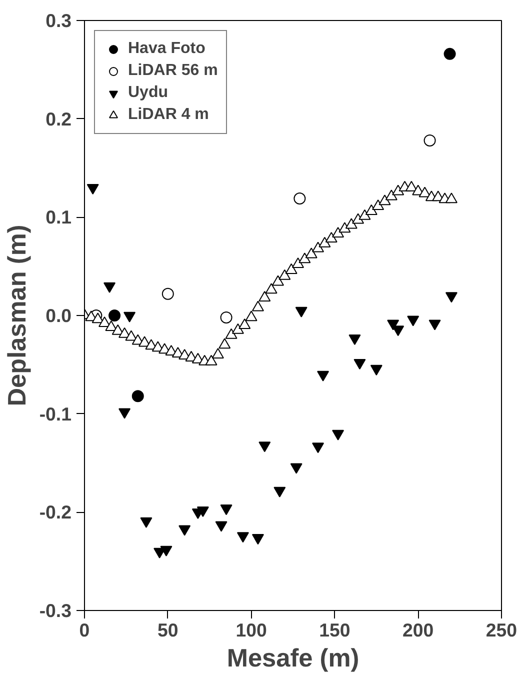 The width and height of the screenshot is (531, 675). I want to click on x-axis-title: Mesafe (m), so click(293, 658).